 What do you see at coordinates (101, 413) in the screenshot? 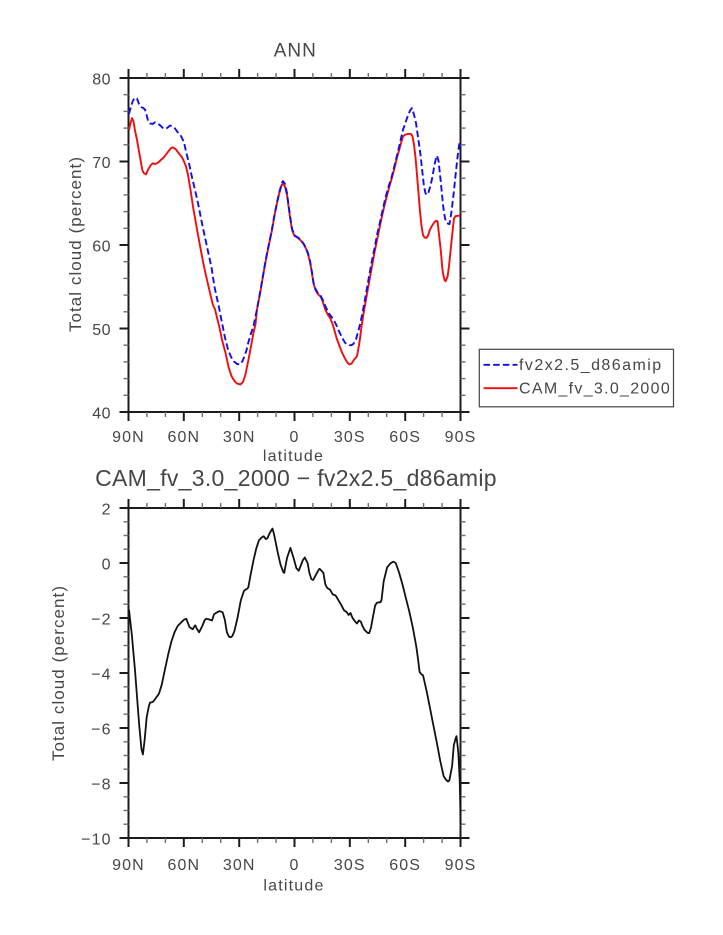
I see `svg-text: 40` at bounding box center [101, 413].